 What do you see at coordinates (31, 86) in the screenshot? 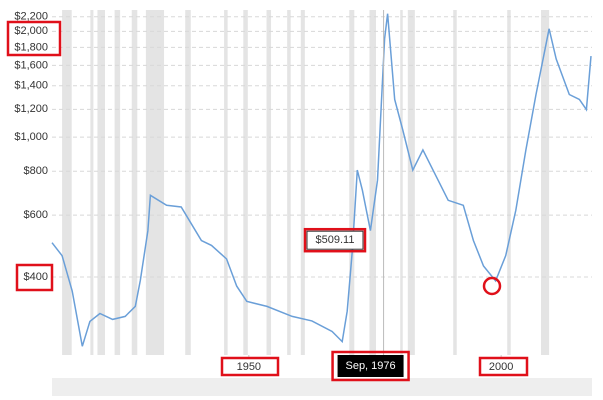
I see `y-tick-label: $1,400` at bounding box center [31, 86].